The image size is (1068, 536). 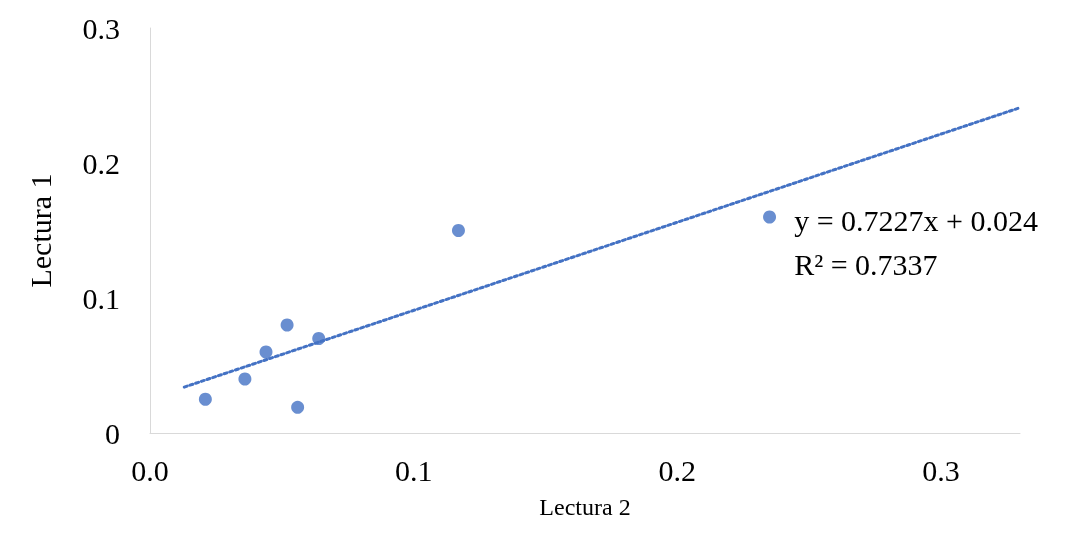 What do you see at coordinates (585, 507) in the screenshot?
I see `x-axis-title: Lectura 2` at bounding box center [585, 507].